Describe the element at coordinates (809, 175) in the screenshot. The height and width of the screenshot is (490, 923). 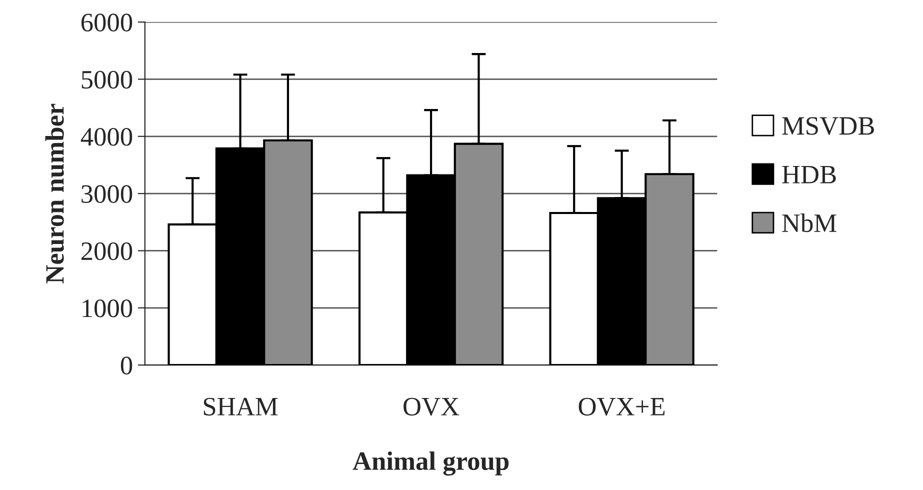
I see `legend-label: HDB` at that location.